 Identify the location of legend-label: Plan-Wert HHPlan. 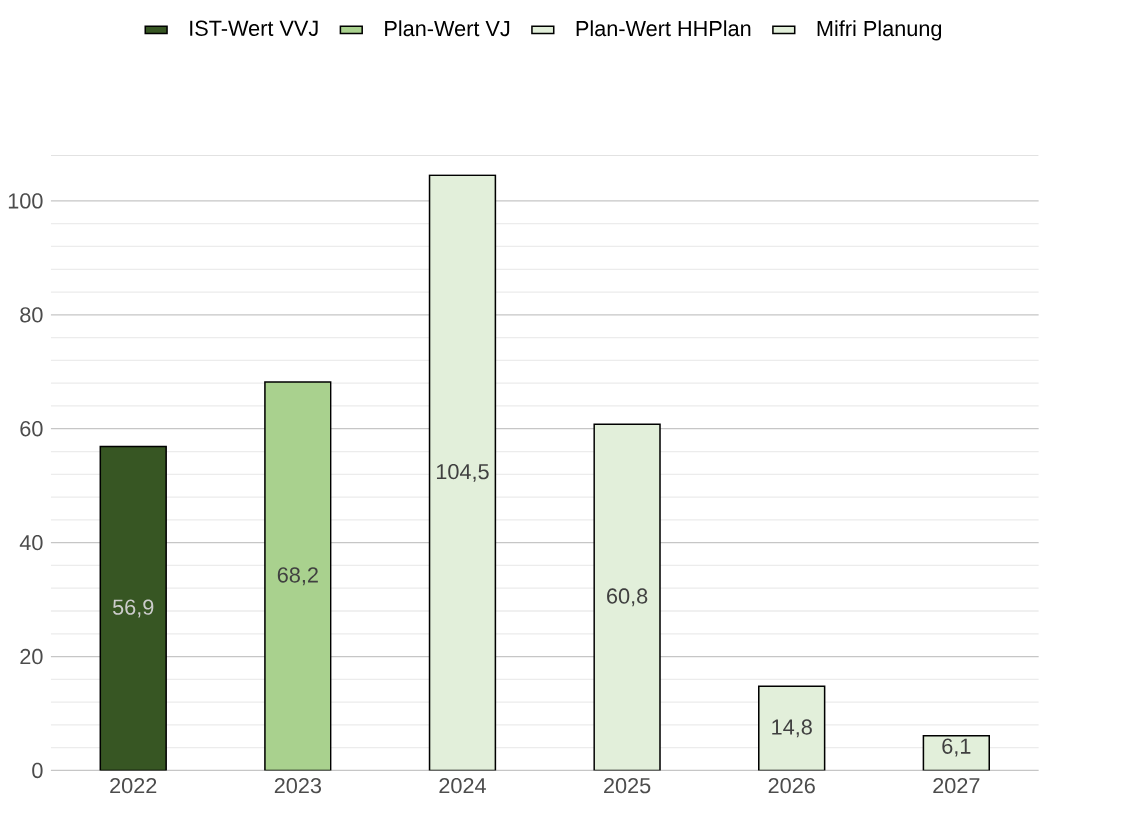
(663, 28).